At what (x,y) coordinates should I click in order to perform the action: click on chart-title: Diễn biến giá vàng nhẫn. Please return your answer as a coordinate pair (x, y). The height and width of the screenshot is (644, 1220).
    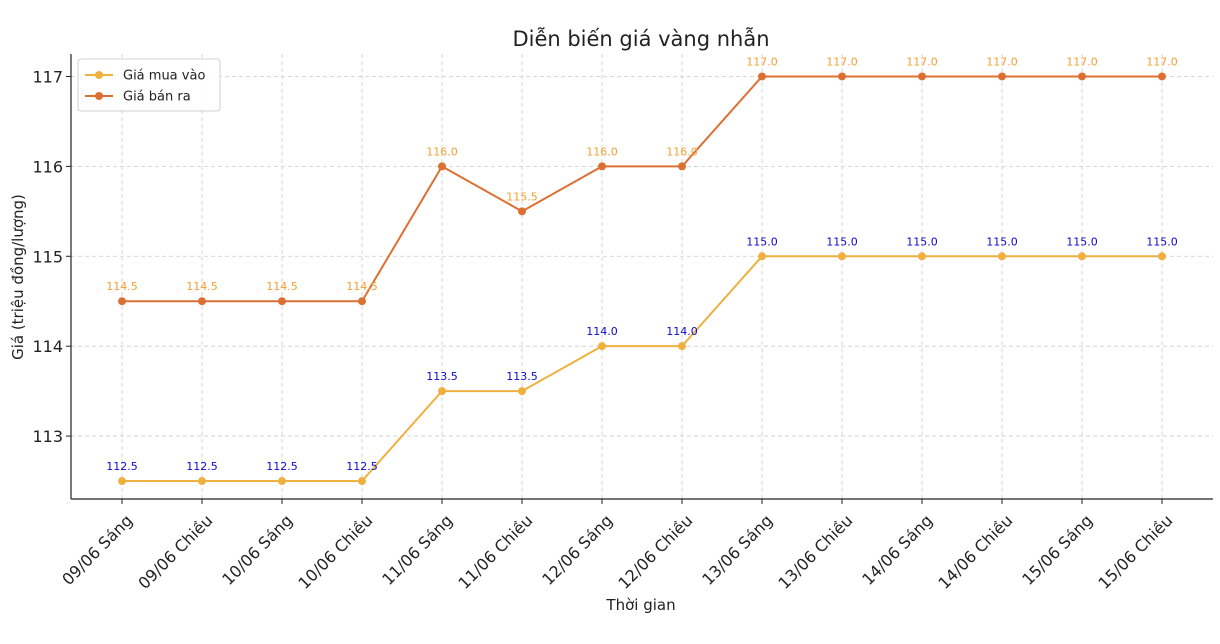
    Looking at the image, I should click on (640, 38).